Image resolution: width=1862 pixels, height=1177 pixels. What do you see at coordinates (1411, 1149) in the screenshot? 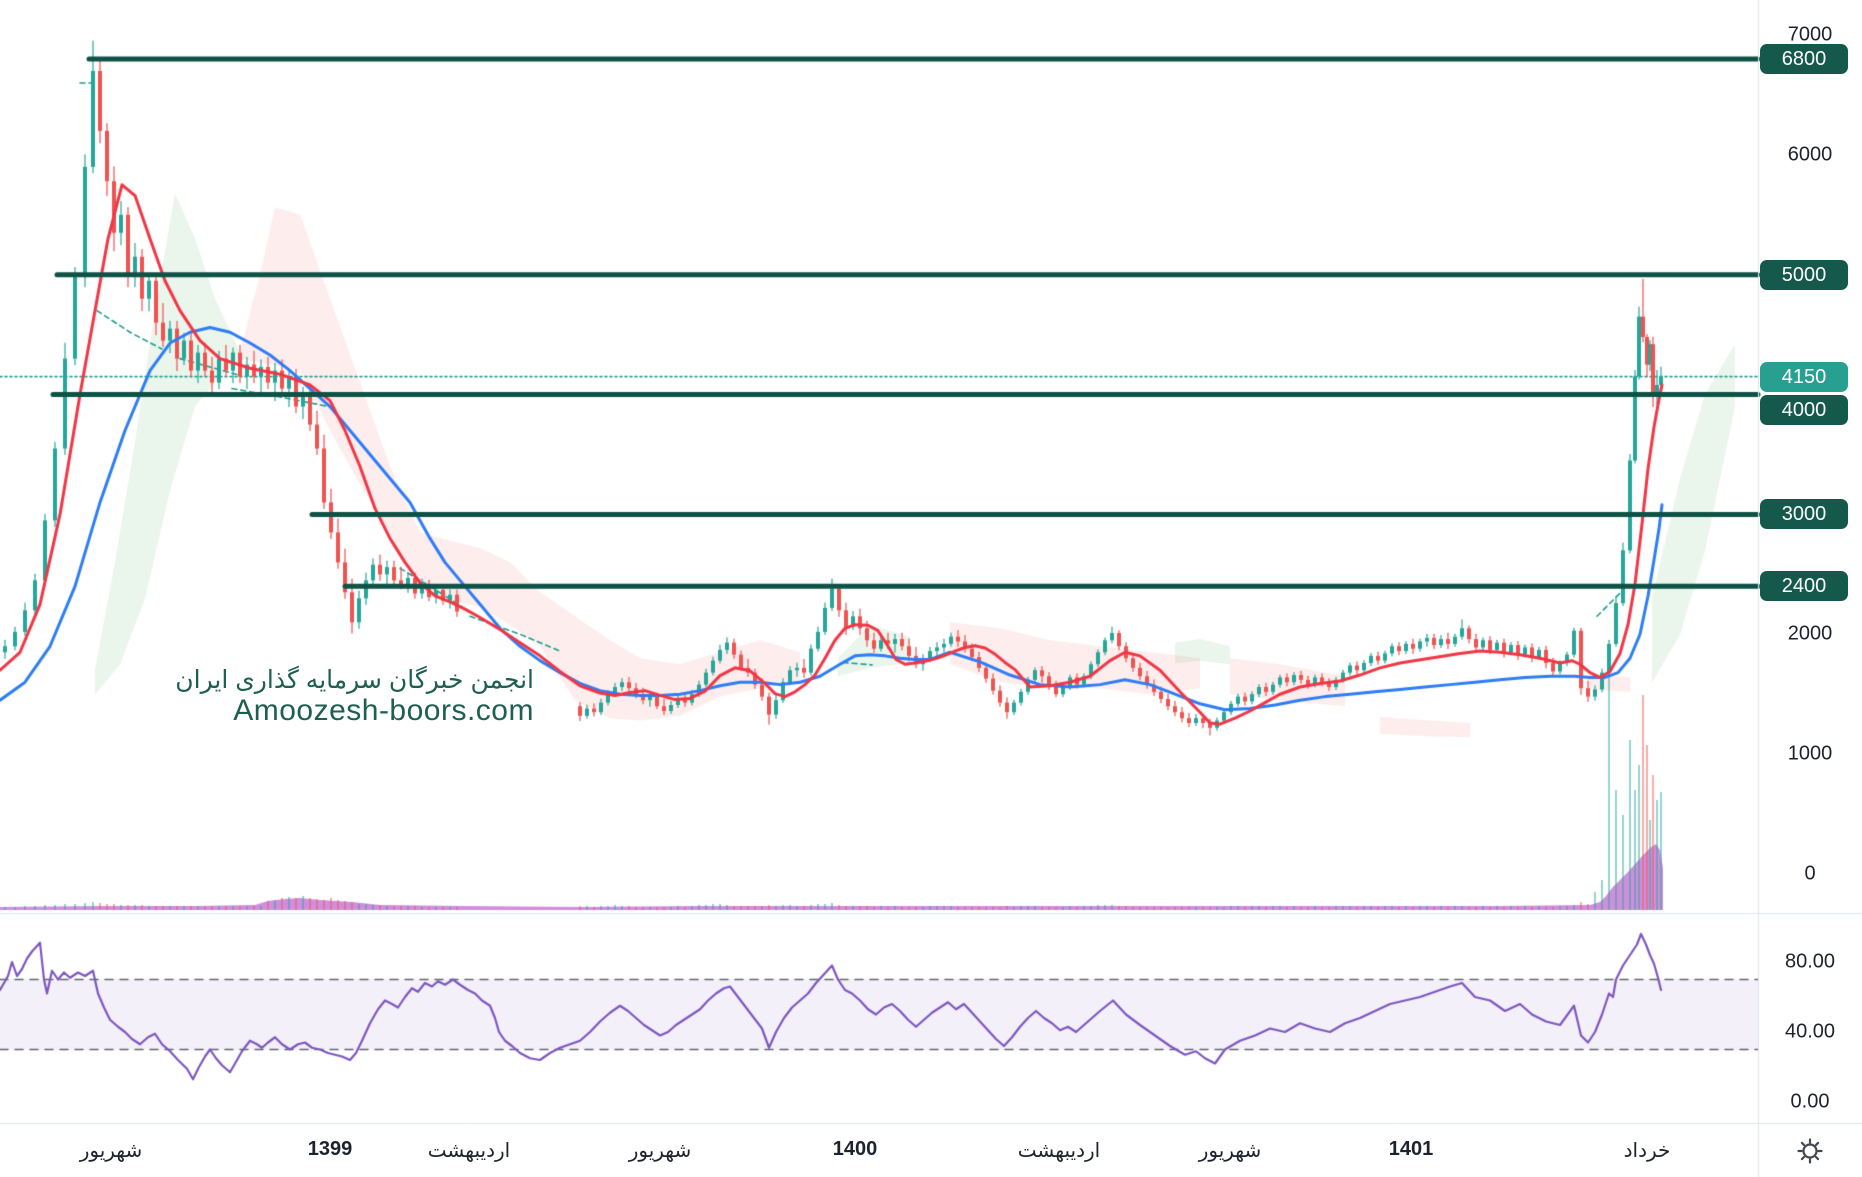
I see `time-label-7: 1401` at bounding box center [1411, 1149].